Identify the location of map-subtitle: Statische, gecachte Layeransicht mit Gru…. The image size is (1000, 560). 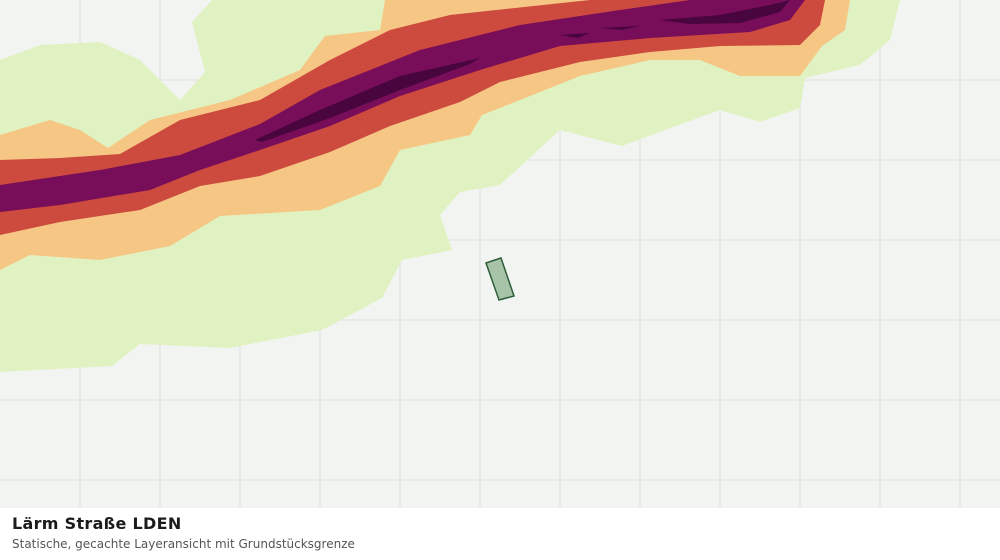
(183, 544).